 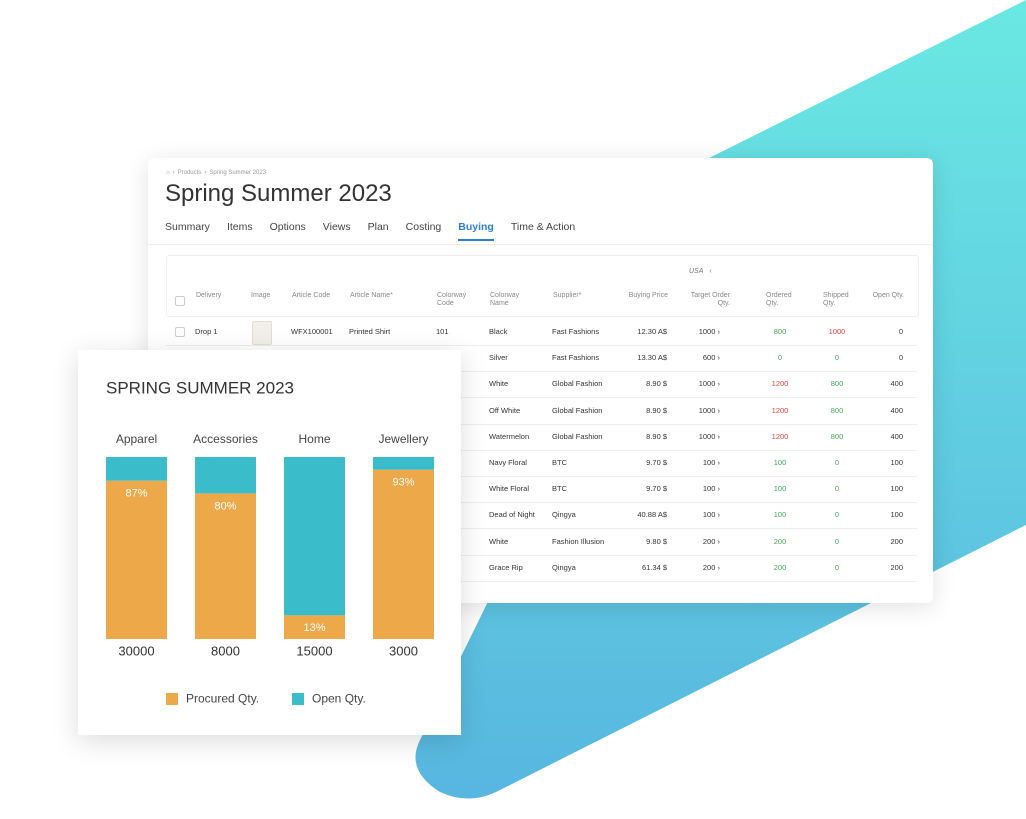 I want to click on buying_price: 61.34 $, so click(x=654, y=567).